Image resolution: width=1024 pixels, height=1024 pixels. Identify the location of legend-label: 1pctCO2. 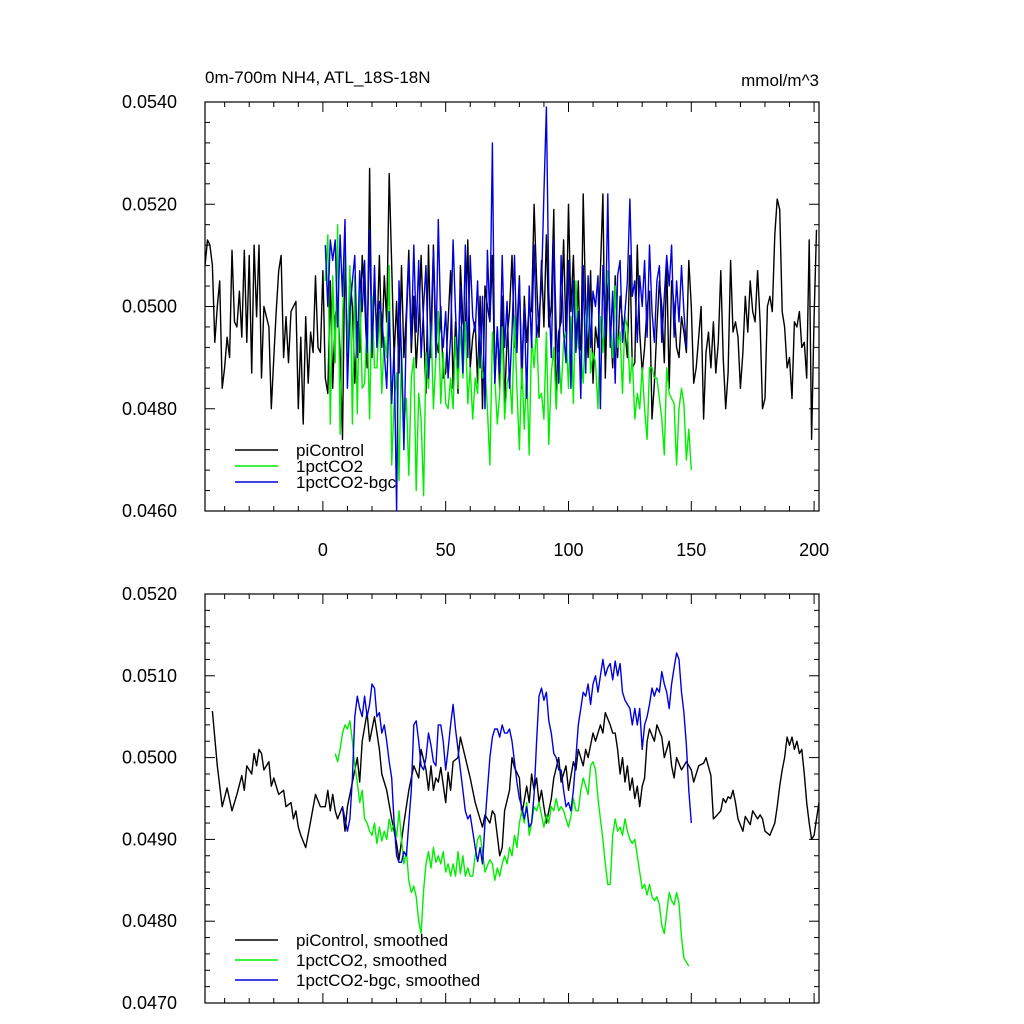
(329, 466).